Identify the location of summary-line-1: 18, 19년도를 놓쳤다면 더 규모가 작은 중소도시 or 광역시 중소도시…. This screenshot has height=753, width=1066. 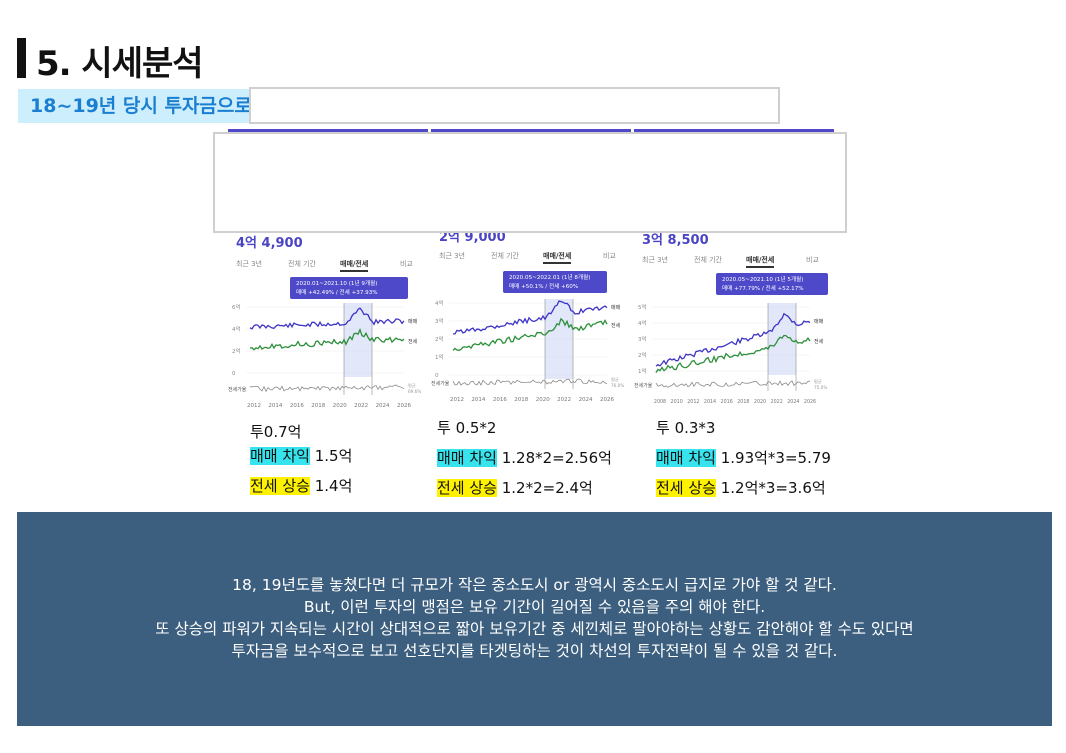
(534, 585).